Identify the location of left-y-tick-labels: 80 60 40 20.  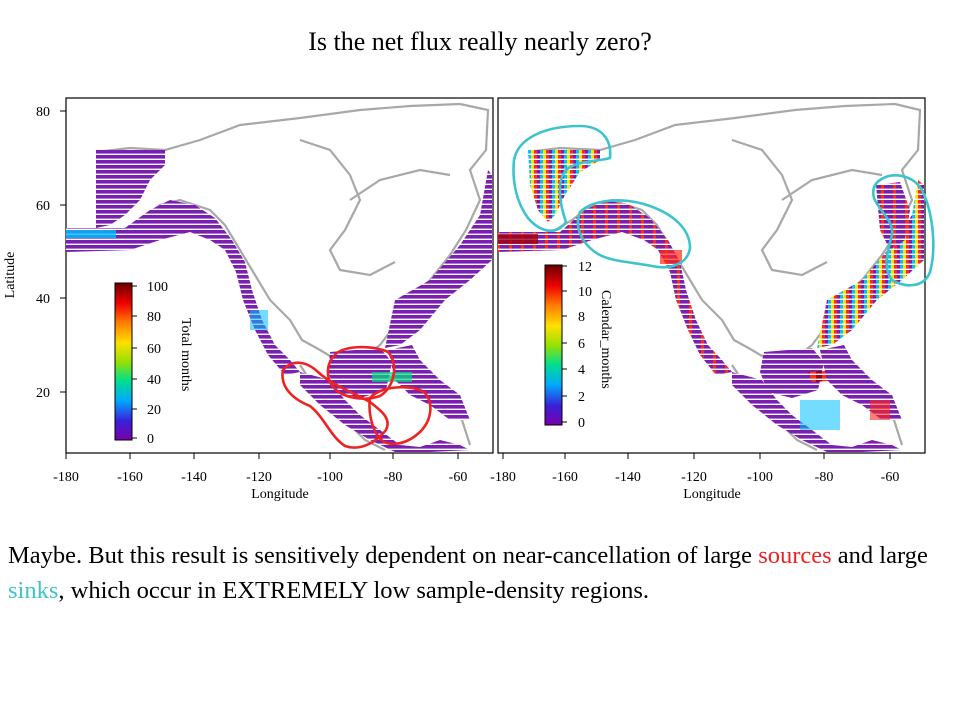
(43, 253).